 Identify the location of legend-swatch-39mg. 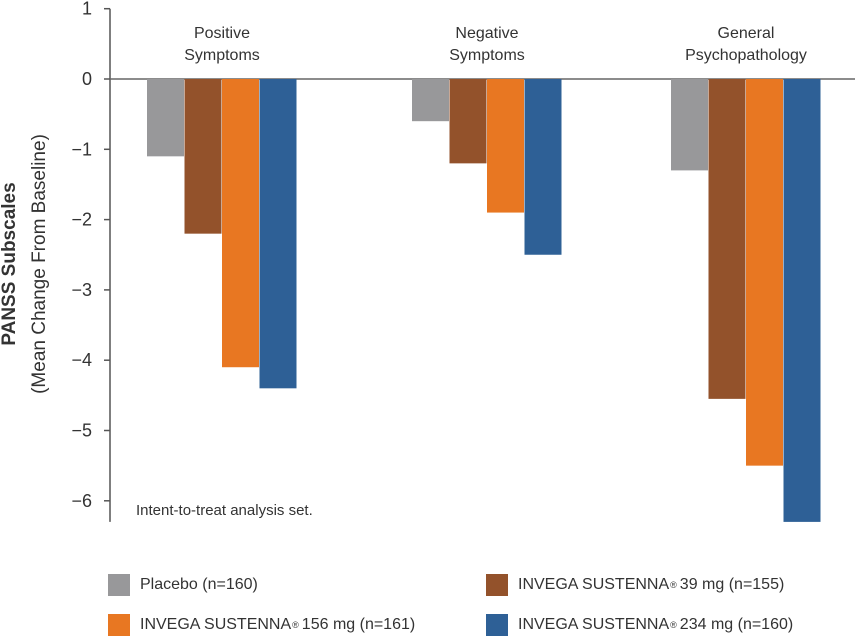
(497, 585).